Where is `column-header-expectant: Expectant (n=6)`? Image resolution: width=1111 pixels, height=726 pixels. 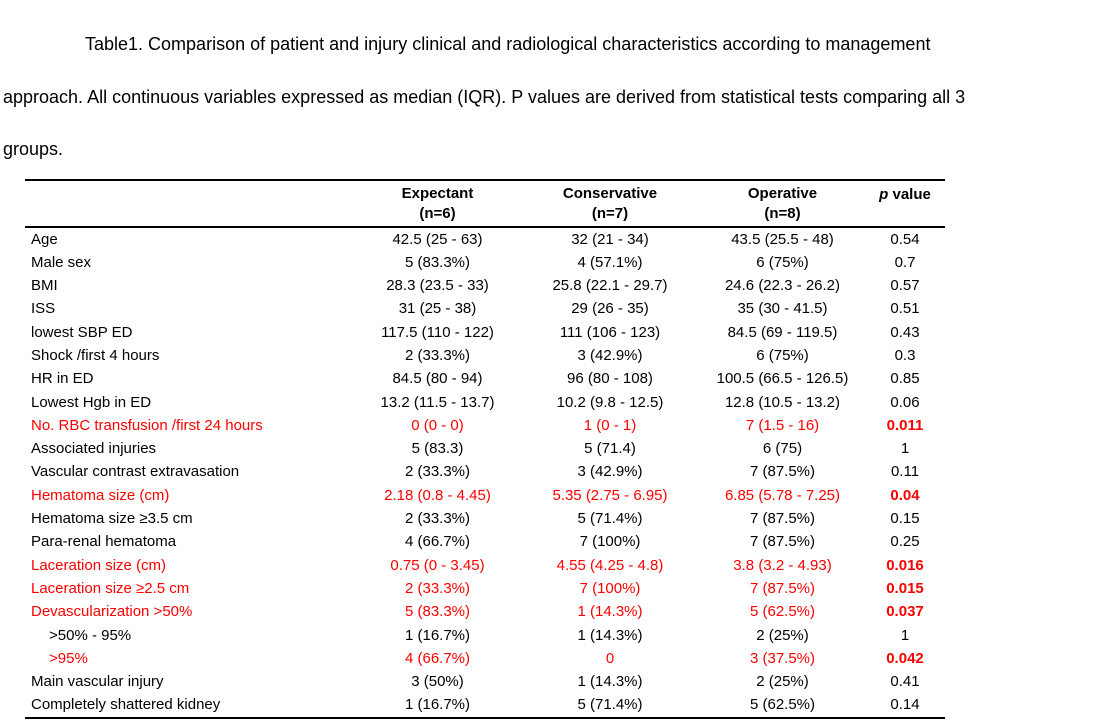 column-header-expectant: Expectant (n=6) is located at coordinates (437, 203).